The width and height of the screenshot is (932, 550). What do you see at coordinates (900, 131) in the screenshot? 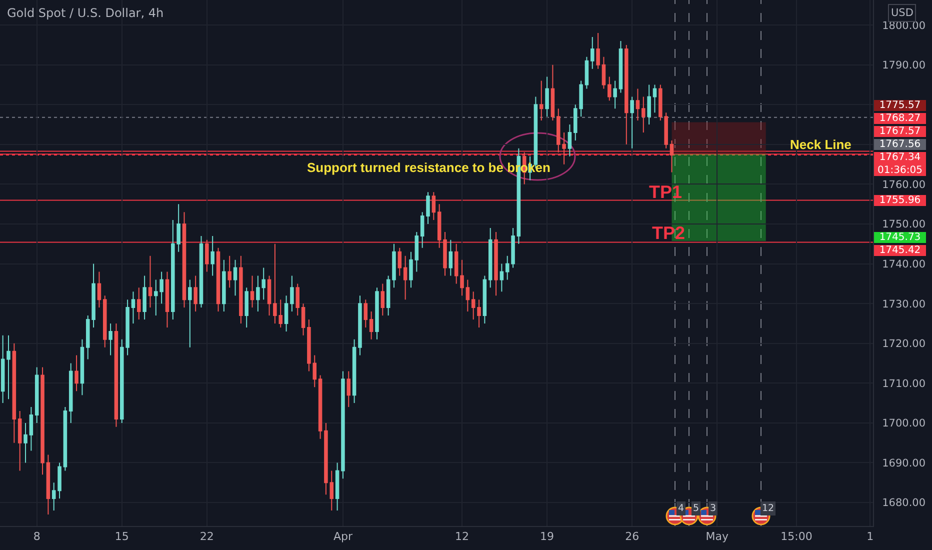
I see `ref-line-label: 1767.57` at bounding box center [900, 131].